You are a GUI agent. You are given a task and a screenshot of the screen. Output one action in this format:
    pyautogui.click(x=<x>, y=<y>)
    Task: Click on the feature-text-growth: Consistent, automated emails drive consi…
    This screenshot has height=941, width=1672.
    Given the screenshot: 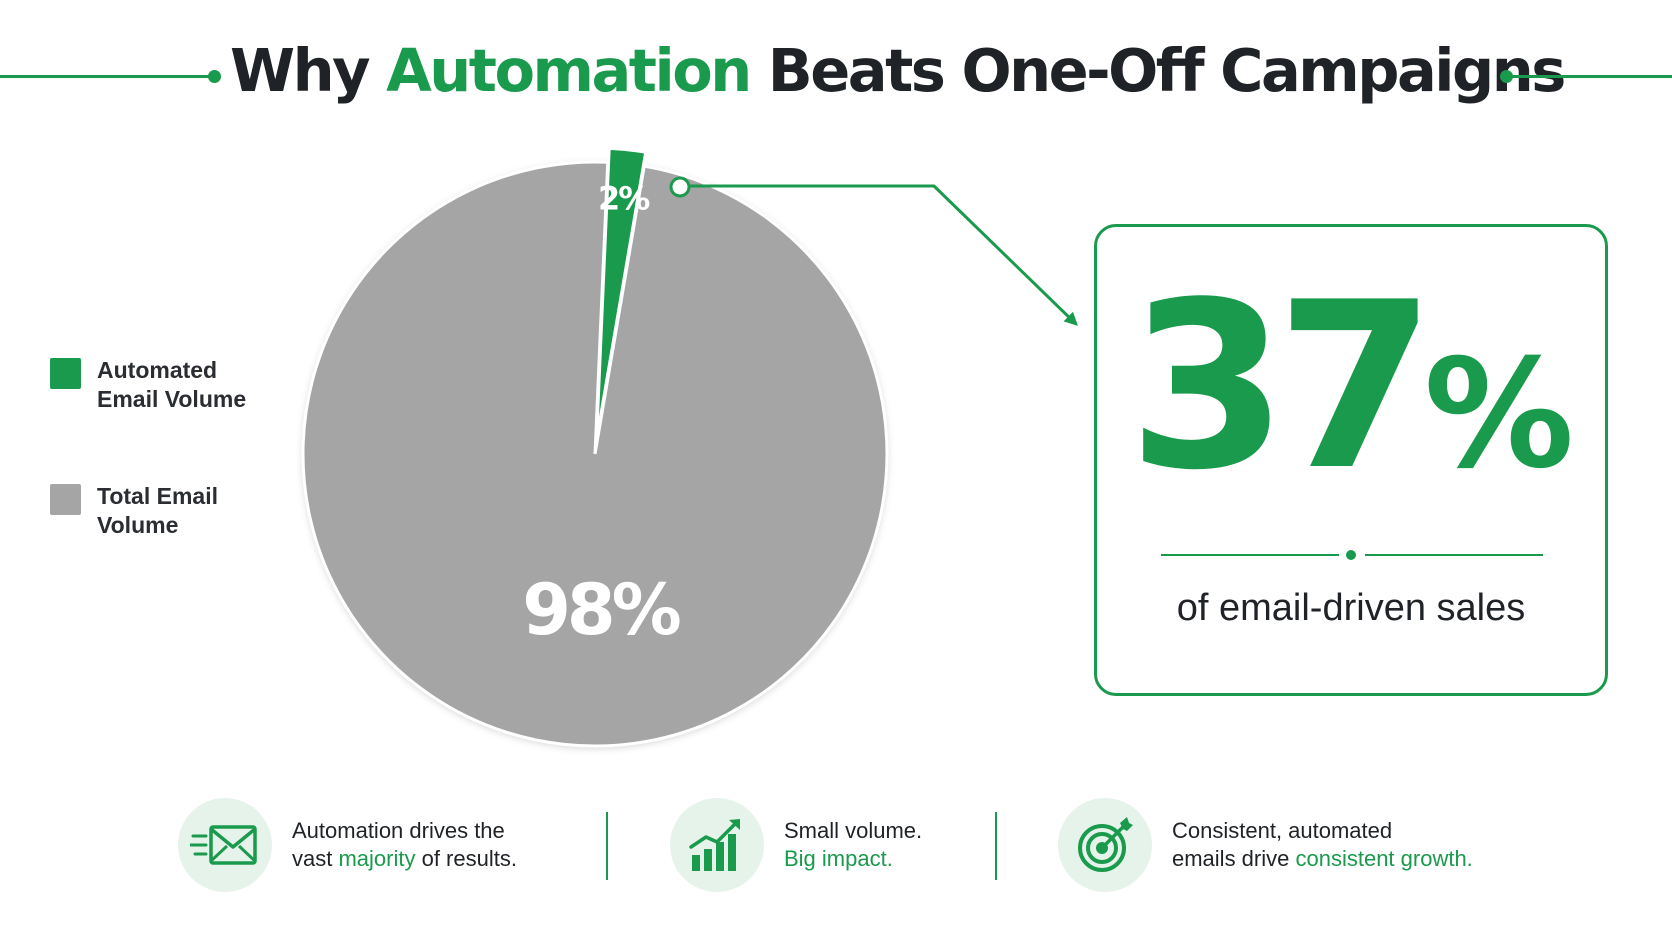 What is the action you would take?
    pyautogui.click(x=1322, y=844)
    